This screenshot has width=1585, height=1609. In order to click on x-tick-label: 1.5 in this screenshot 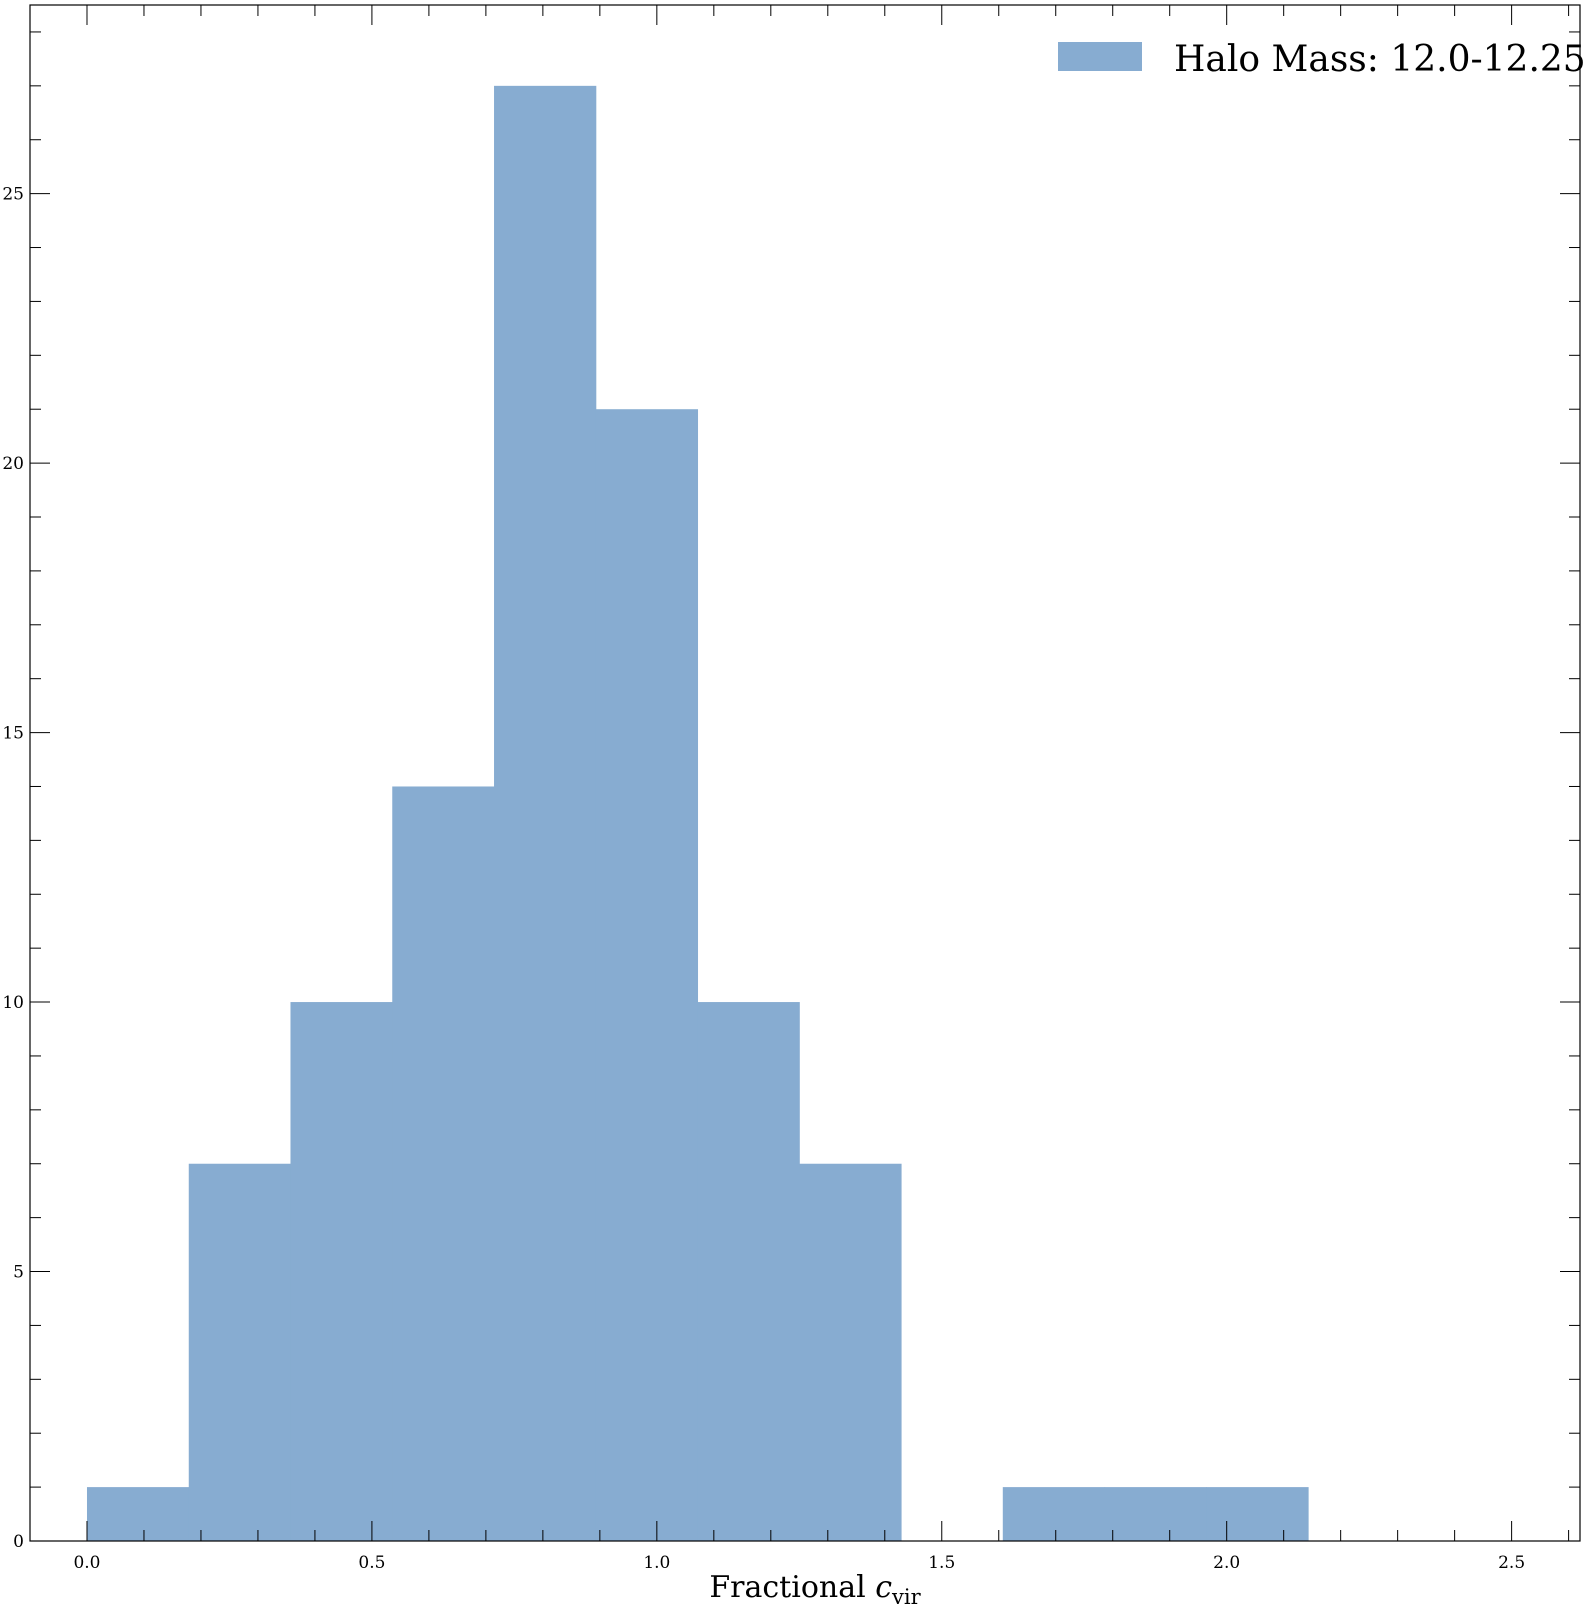, I will do `click(941, 1563)`.